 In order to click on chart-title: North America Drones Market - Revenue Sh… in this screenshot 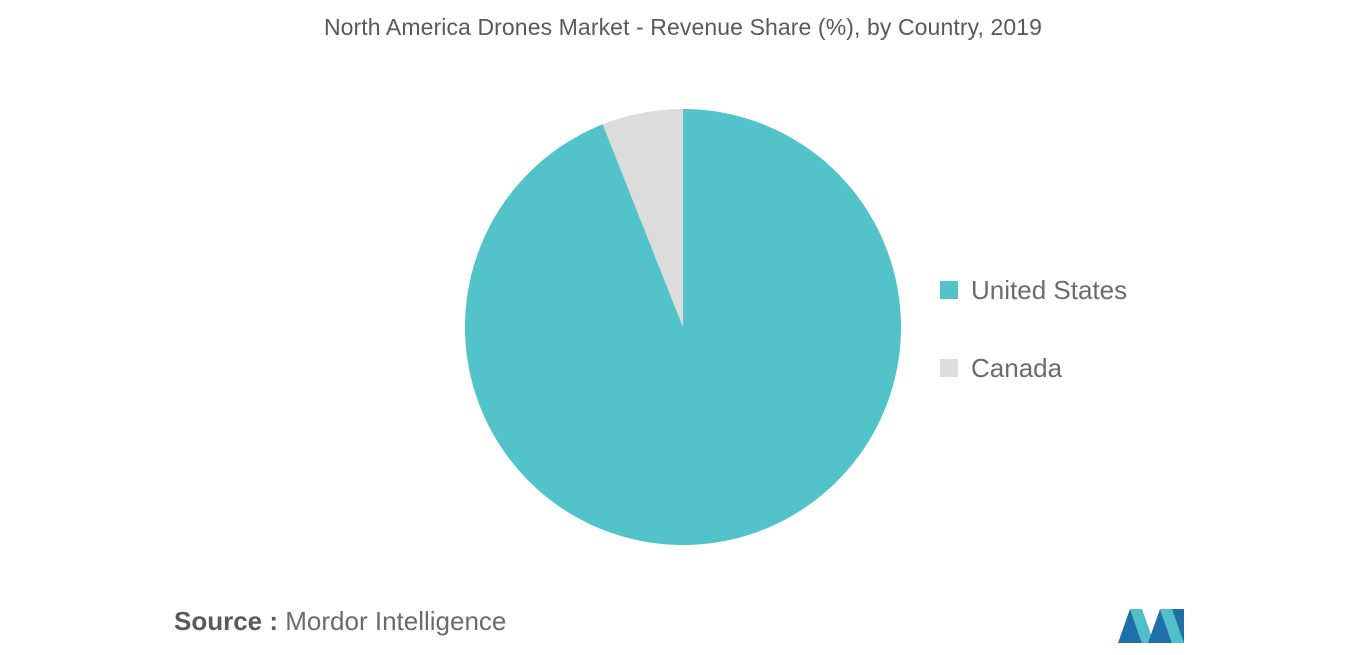, I will do `click(683, 27)`.